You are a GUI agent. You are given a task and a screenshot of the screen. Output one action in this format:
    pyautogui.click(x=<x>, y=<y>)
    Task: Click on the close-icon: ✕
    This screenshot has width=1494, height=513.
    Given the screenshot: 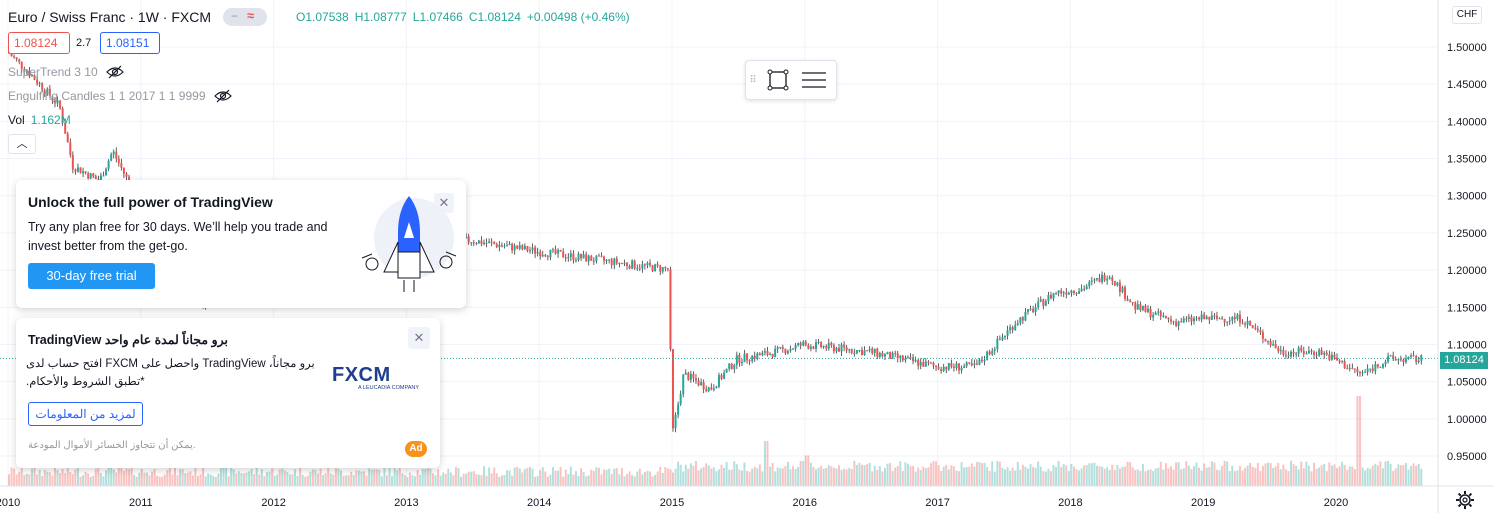 What is the action you would take?
    pyautogui.click(x=419, y=338)
    